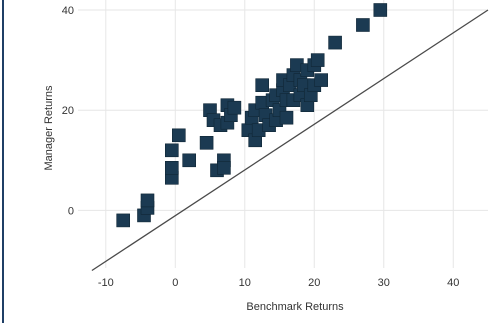  I want to click on x-axis-title: Benchmark Returns, so click(295, 307).